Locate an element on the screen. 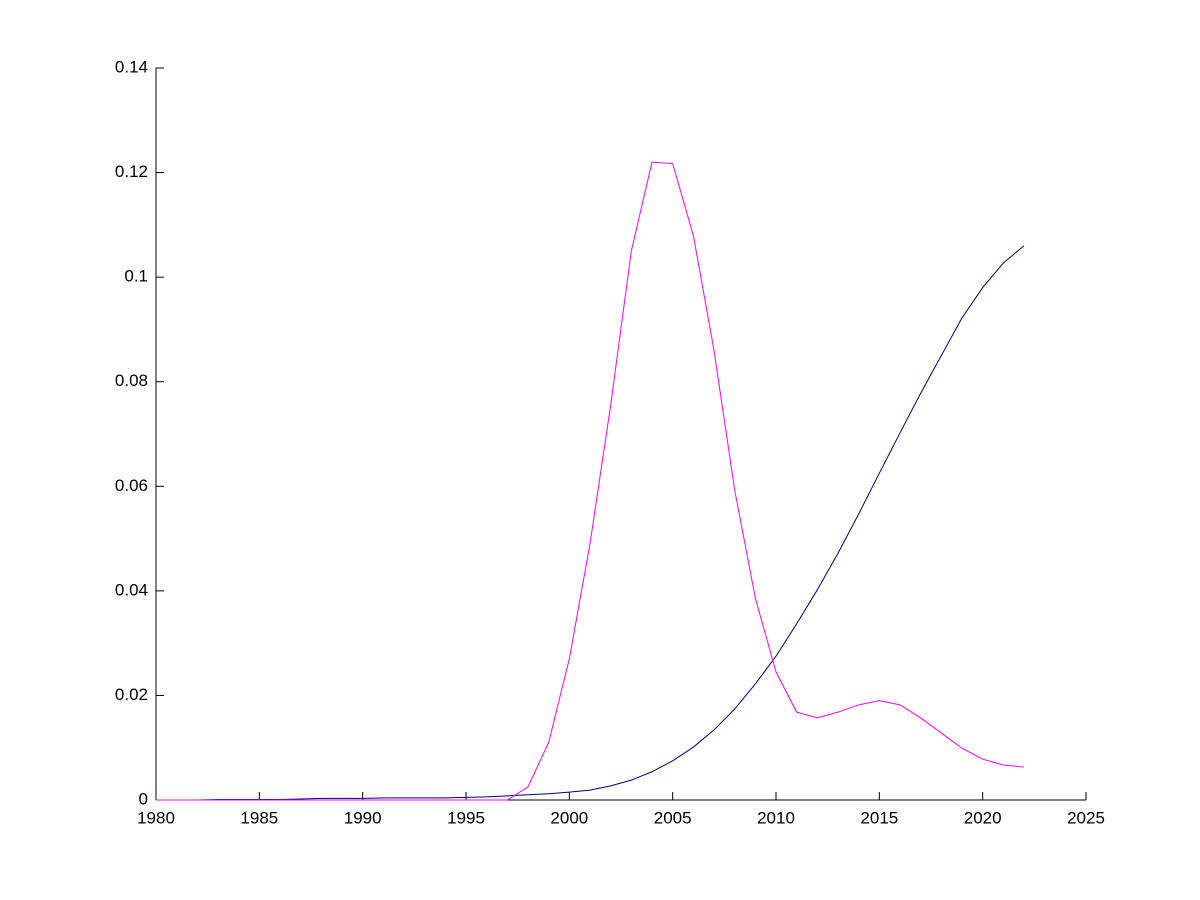 The width and height of the screenshot is (1200, 900). y-tick-label: 0 is located at coordinates (143, 798).